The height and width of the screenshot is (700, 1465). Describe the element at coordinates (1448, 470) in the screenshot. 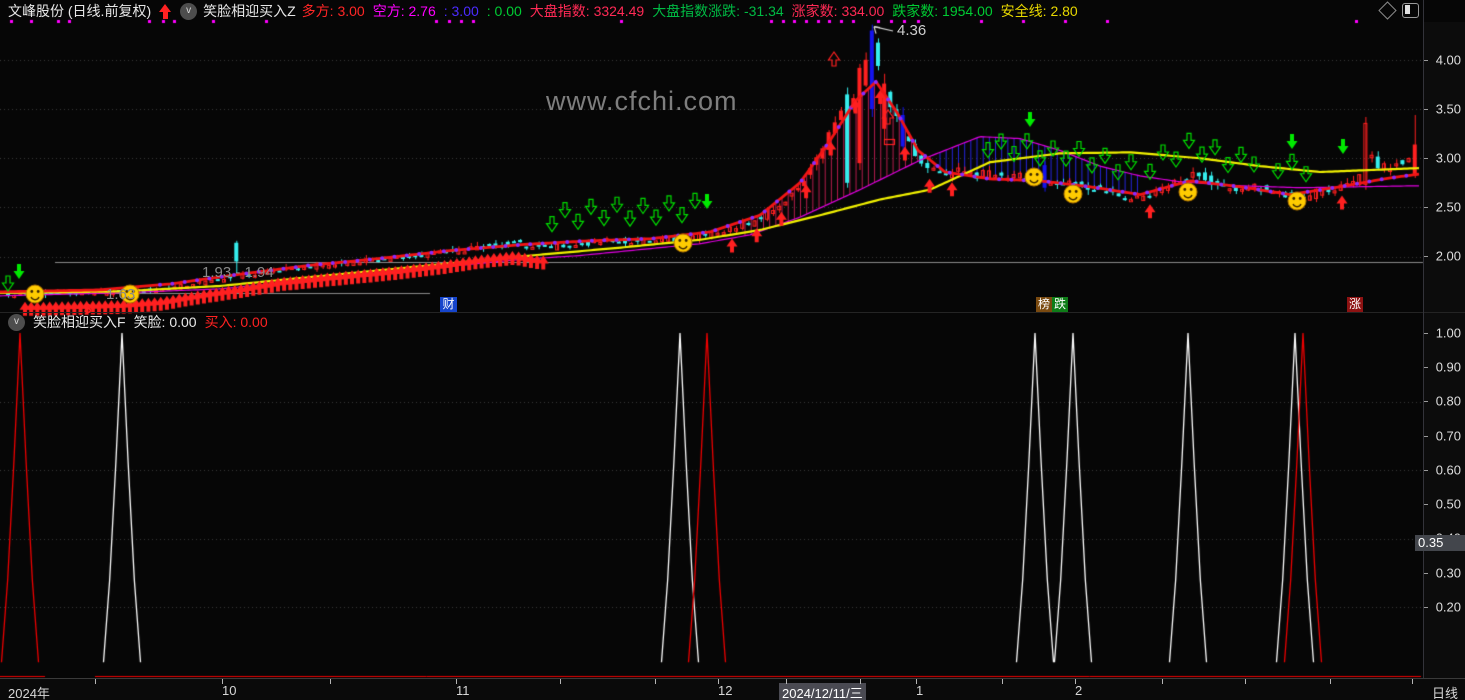

I see `axis-label: 0.60` at that location.